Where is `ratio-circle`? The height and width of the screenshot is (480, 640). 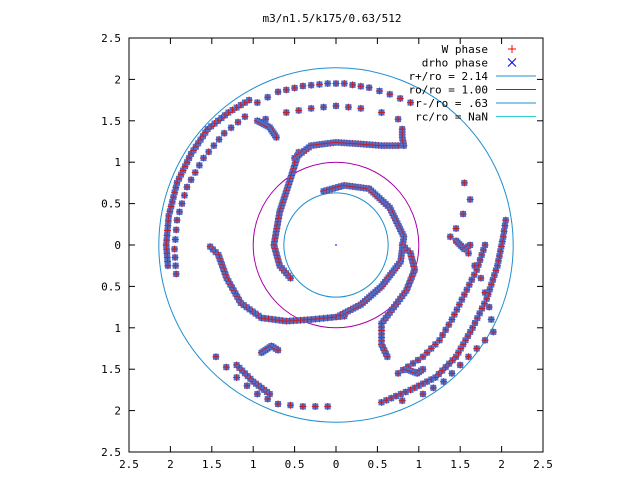
ratio-circle is located at coordinates (336, 245).